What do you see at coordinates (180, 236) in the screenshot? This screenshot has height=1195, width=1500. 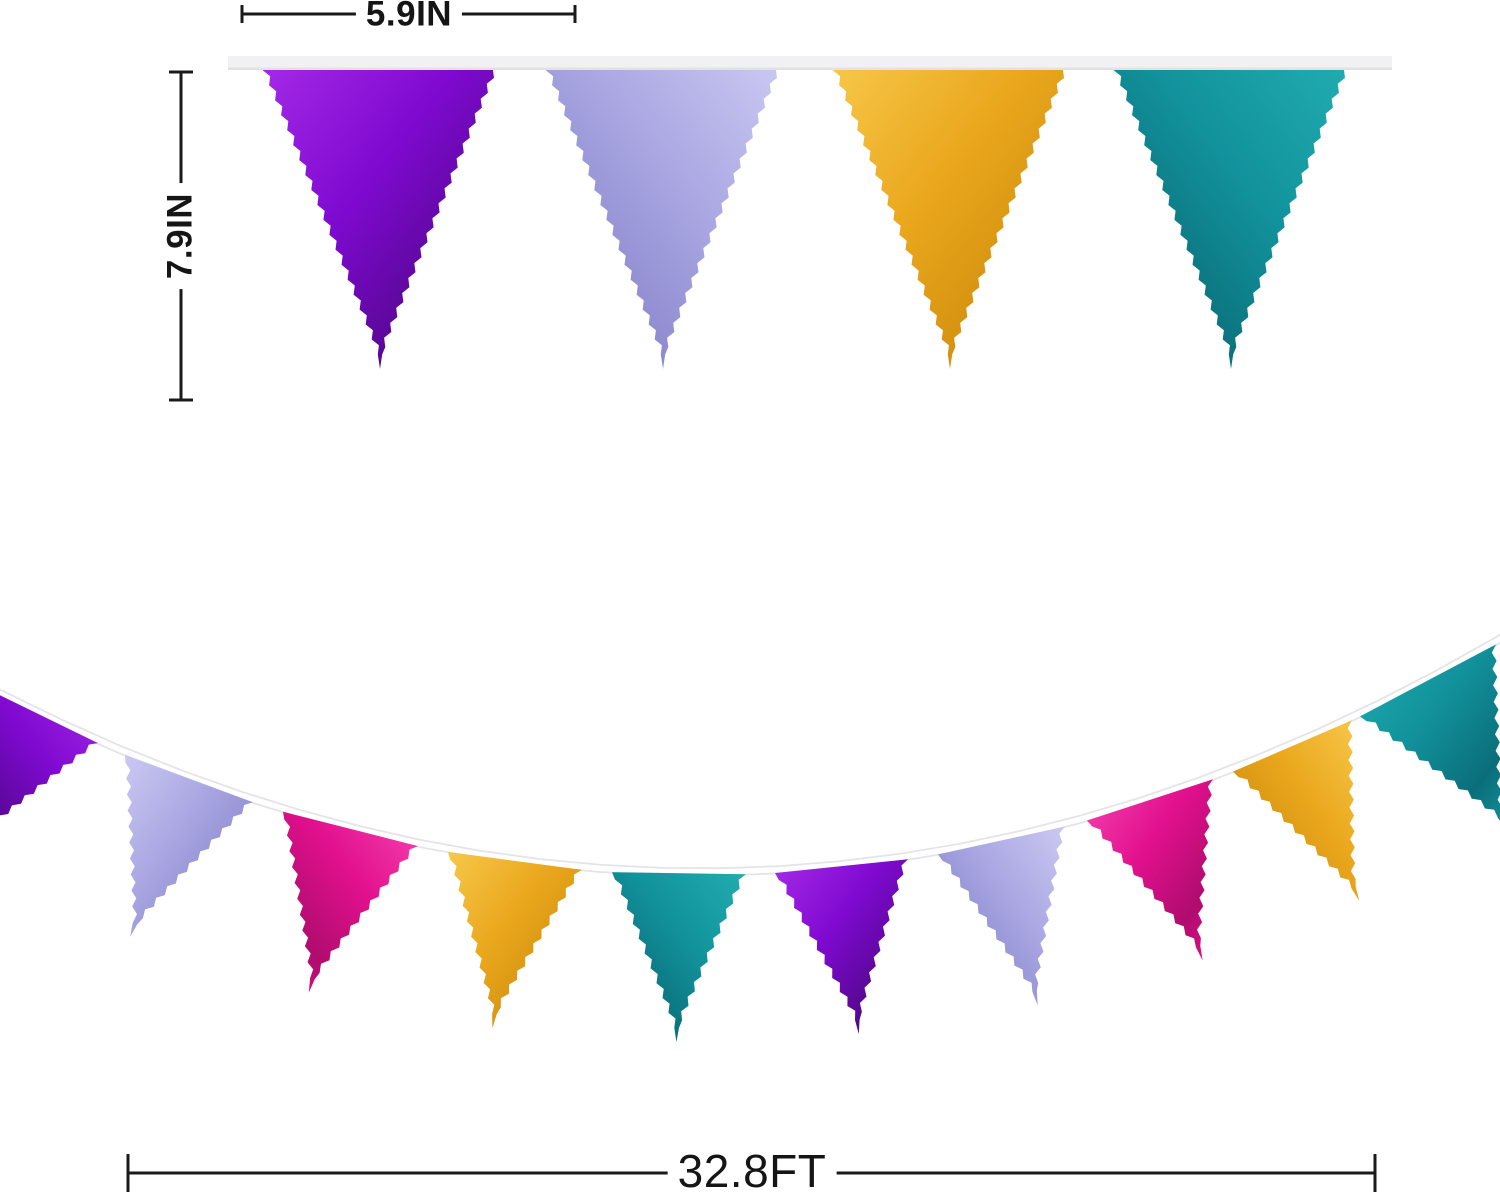 I see `flag-height-dimension-label: 7.9IN` at bounding box center [180, 236].